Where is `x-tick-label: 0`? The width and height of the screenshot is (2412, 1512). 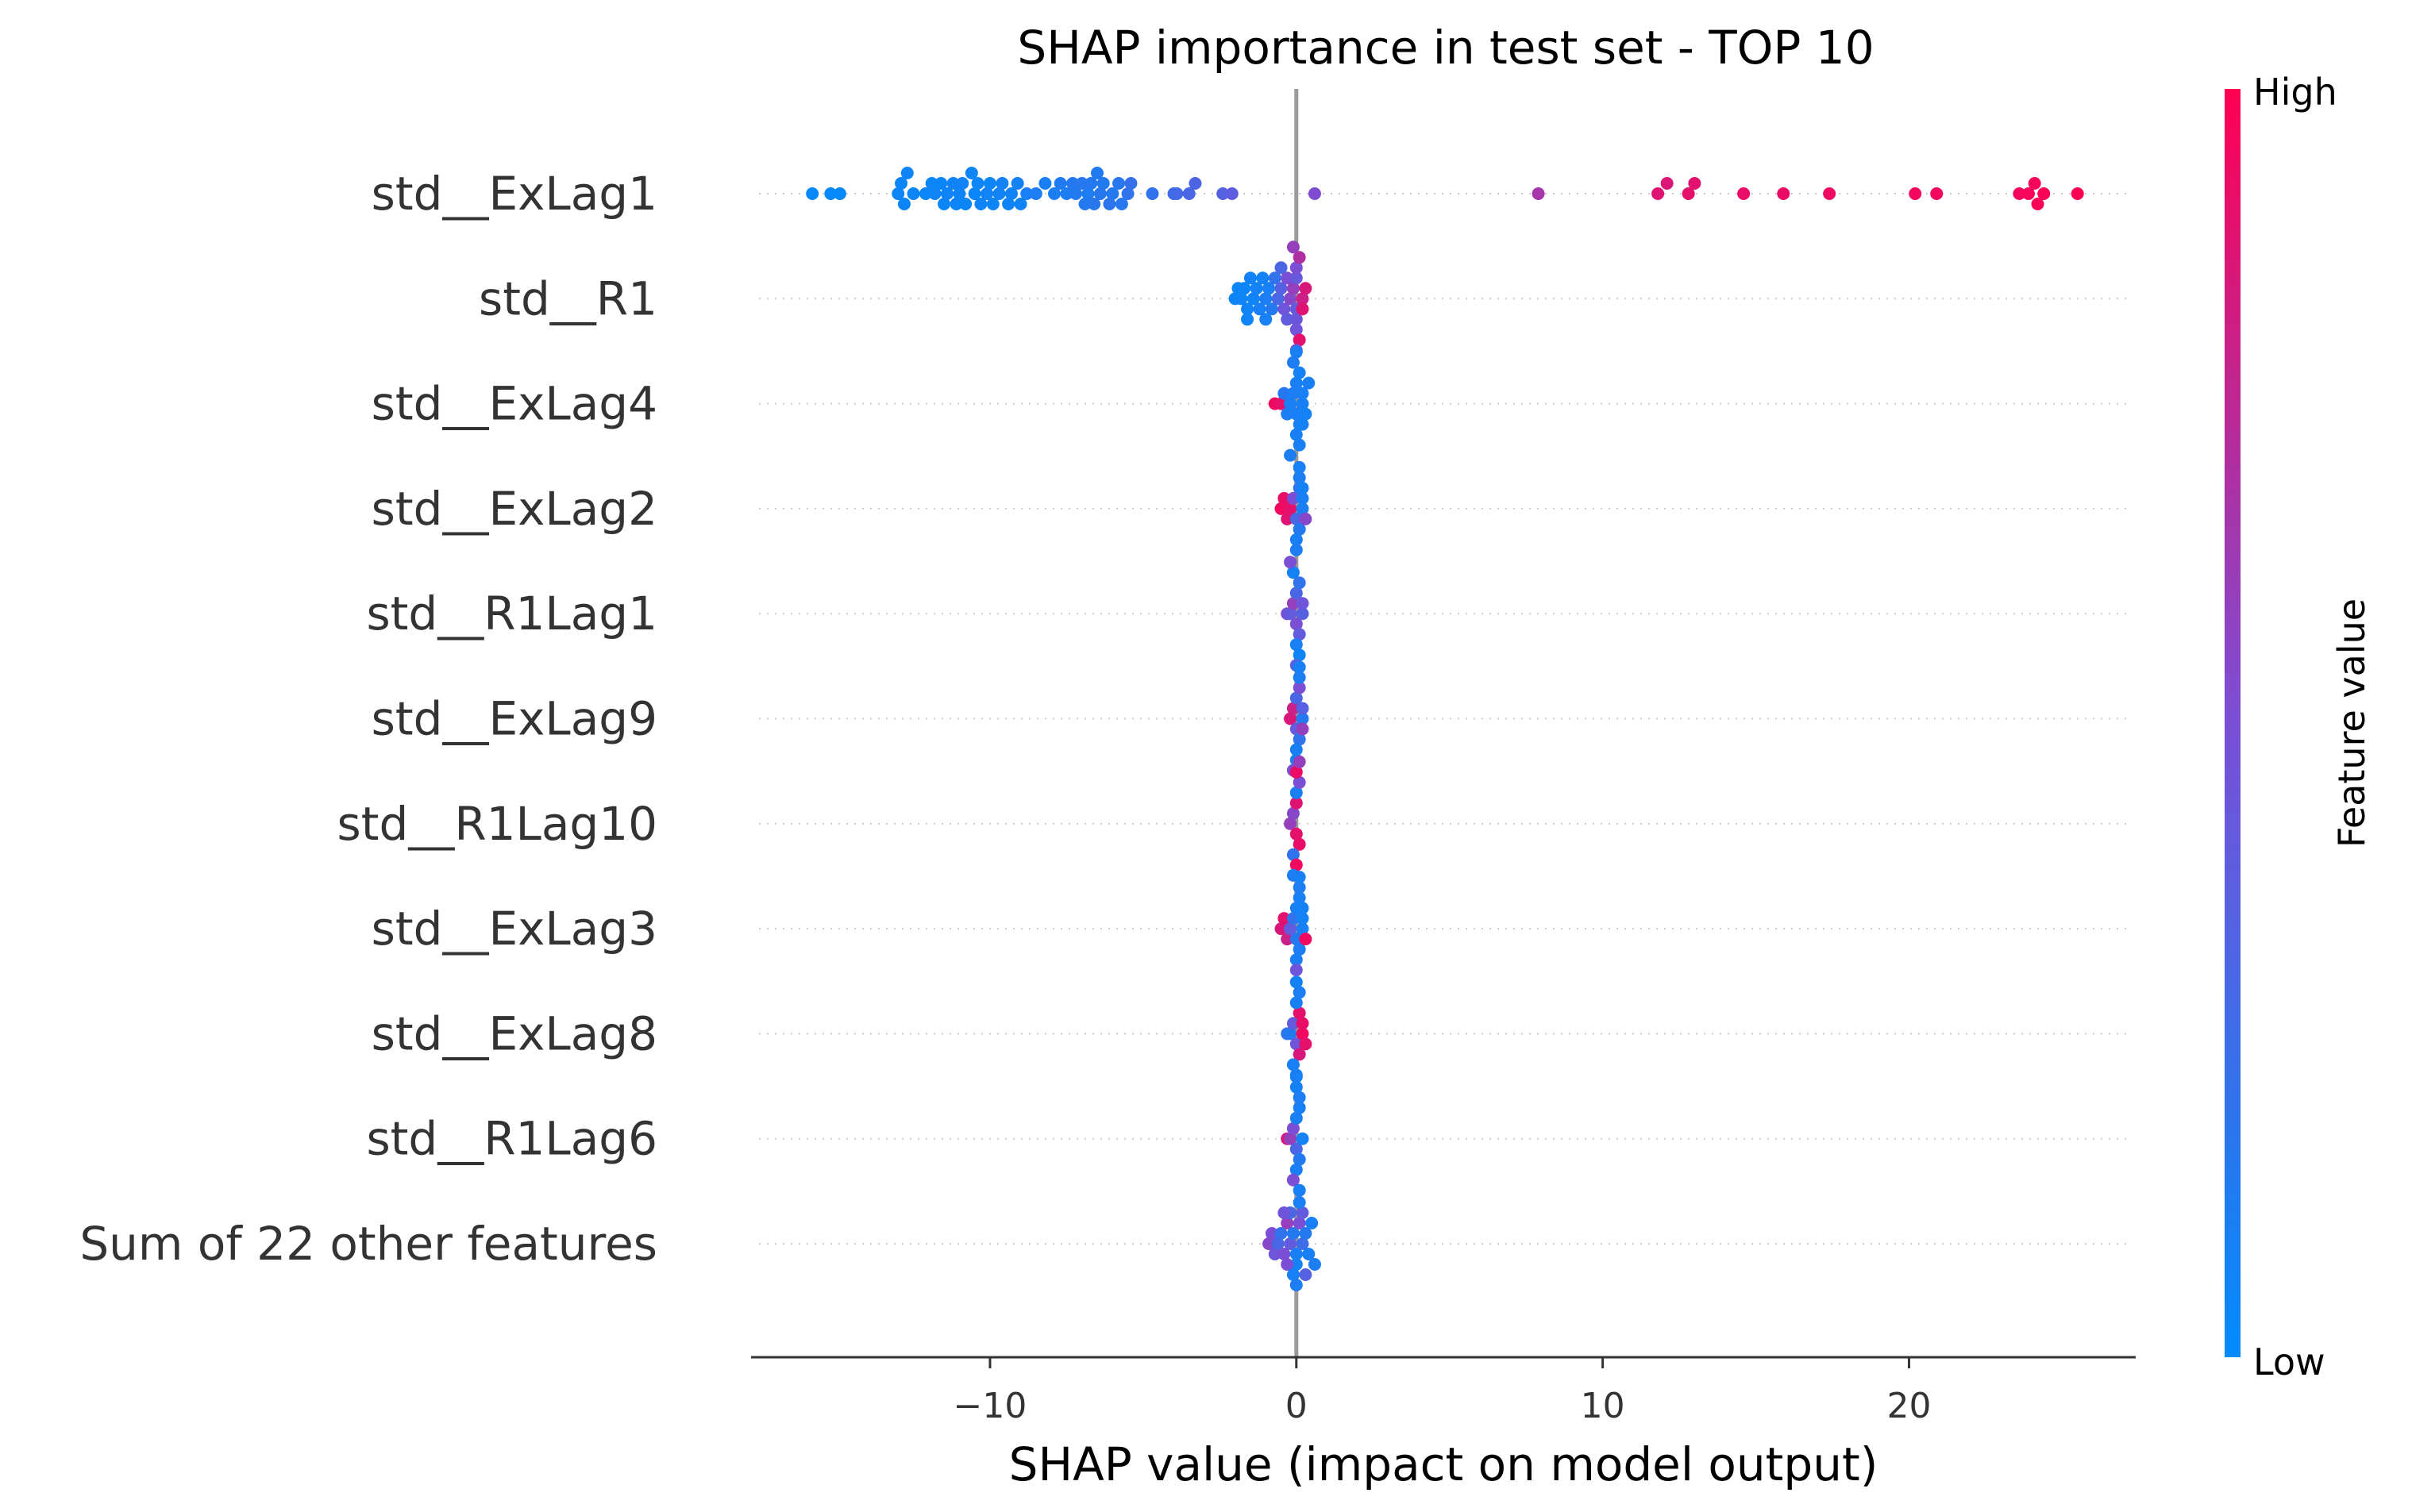
x-tick-label: 0 is located at coordinates (1297, 1406).